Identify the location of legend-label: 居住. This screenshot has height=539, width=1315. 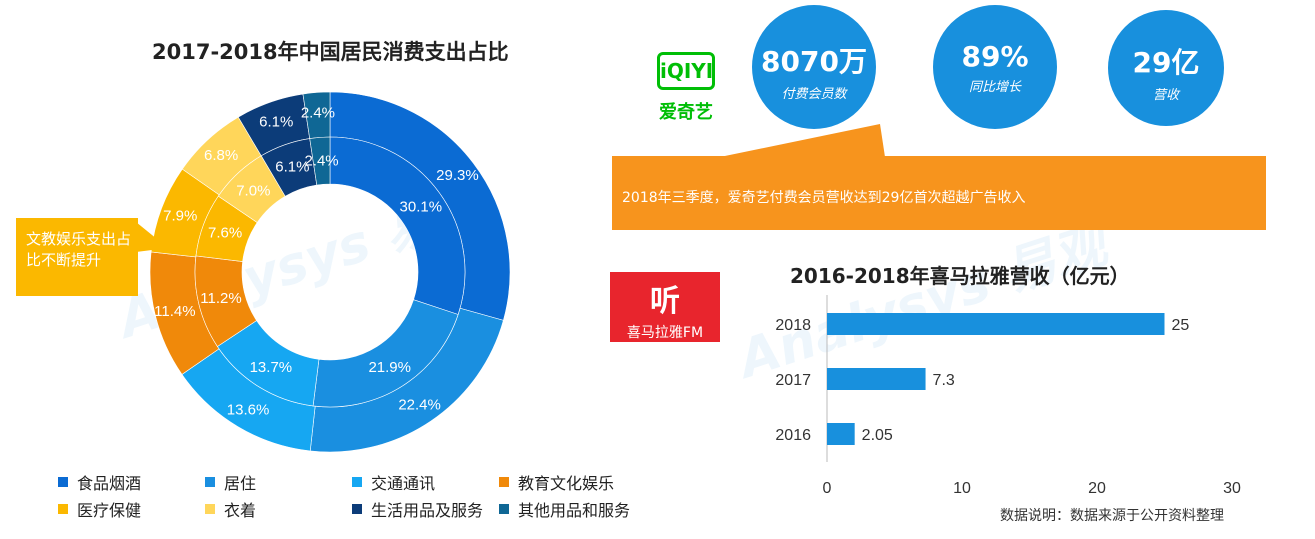
(240, 483).